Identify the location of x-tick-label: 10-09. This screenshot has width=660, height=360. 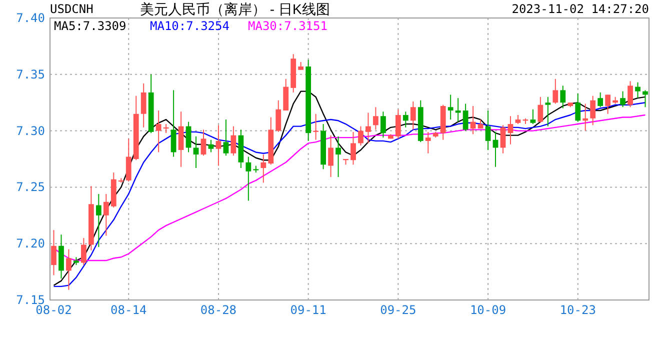
(488, 310).